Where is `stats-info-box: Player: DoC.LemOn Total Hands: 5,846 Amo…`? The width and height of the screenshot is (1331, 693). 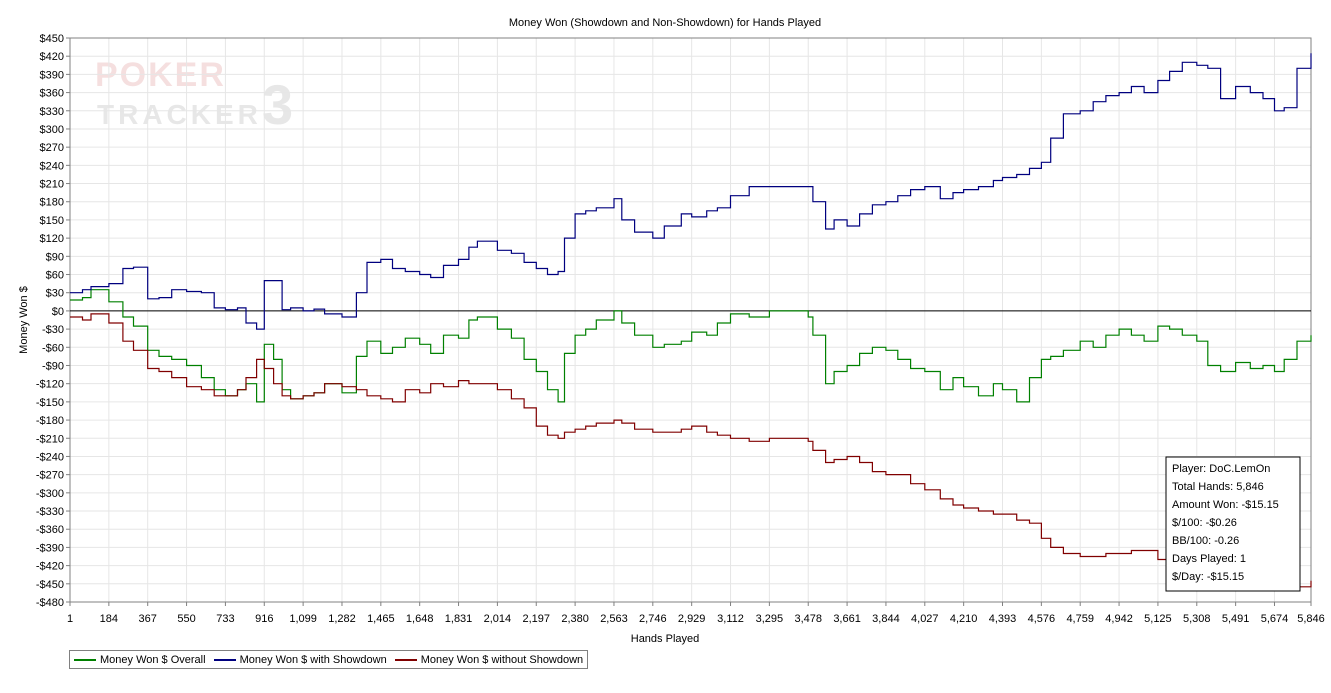 stats-info-box: Player: DoC.LemOn Total Hands: 5,846 Amo… is located at coordinates (1233, 524).